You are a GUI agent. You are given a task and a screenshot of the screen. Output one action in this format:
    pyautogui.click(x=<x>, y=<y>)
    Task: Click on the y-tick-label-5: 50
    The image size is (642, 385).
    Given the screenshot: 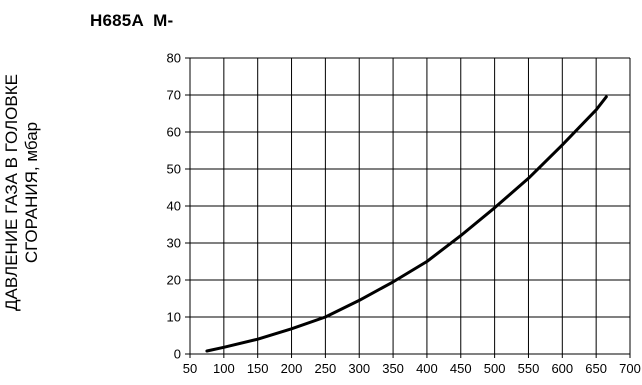 What is the action you would take?
    pyautogui.click(x=174, y=169)
    